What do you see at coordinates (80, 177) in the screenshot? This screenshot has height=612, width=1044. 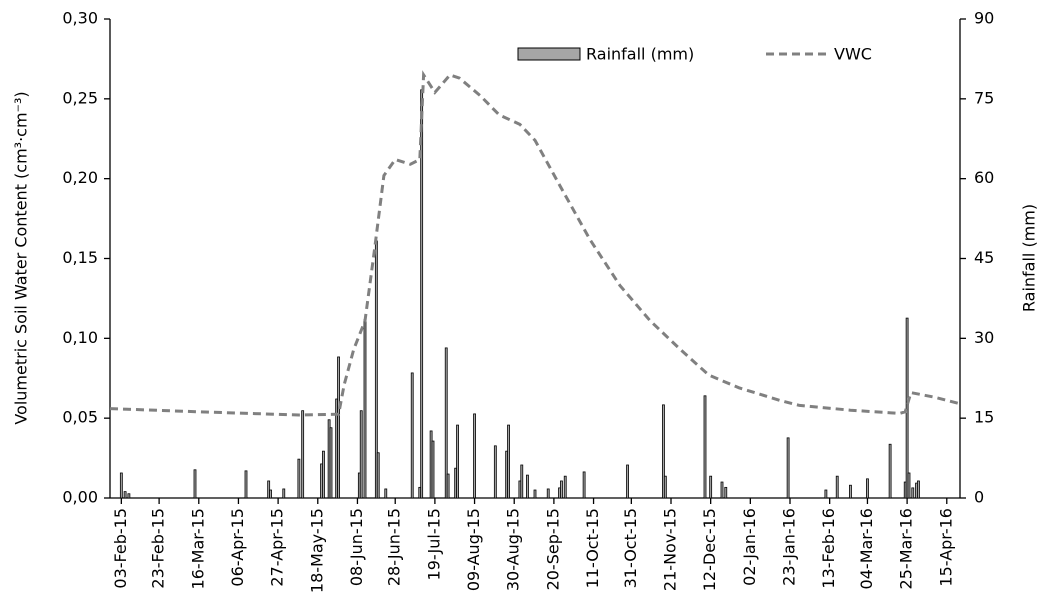 I see `y-tick-label: 0,20` at bounding box center [80, 177].